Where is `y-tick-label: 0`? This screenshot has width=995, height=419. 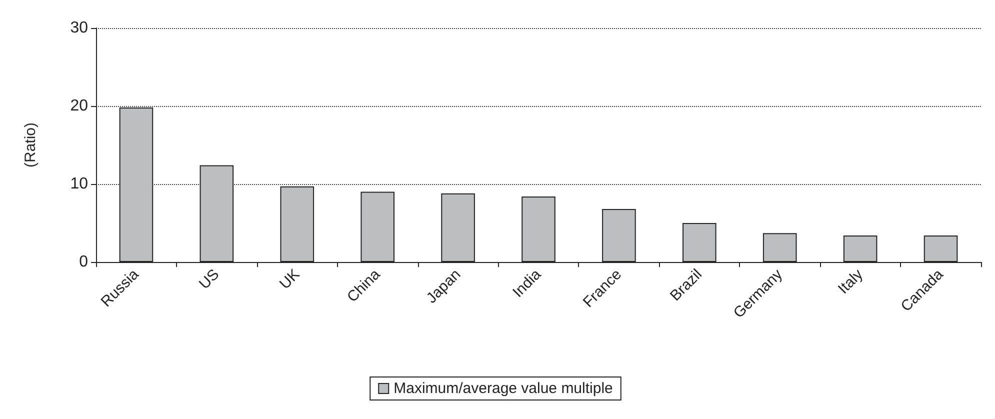
y-tick-label: 0 is located at coordinates (83, 262).